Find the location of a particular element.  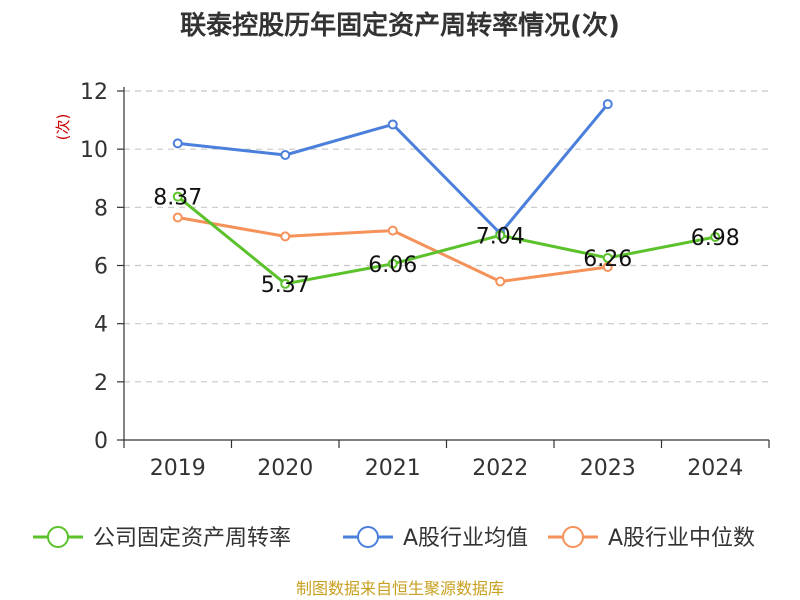

legend-label-0: 公司固定资产周转率 is located at coordinates (192, 538).